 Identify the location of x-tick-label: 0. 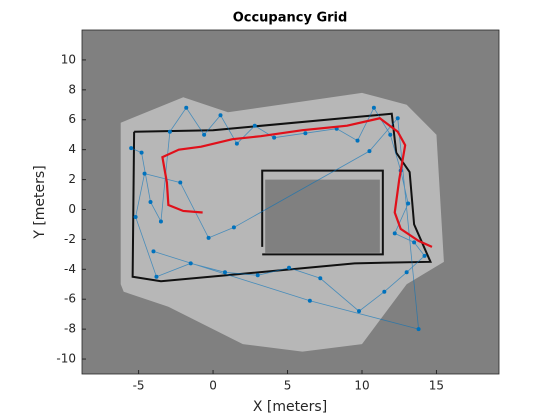
(213, 386).